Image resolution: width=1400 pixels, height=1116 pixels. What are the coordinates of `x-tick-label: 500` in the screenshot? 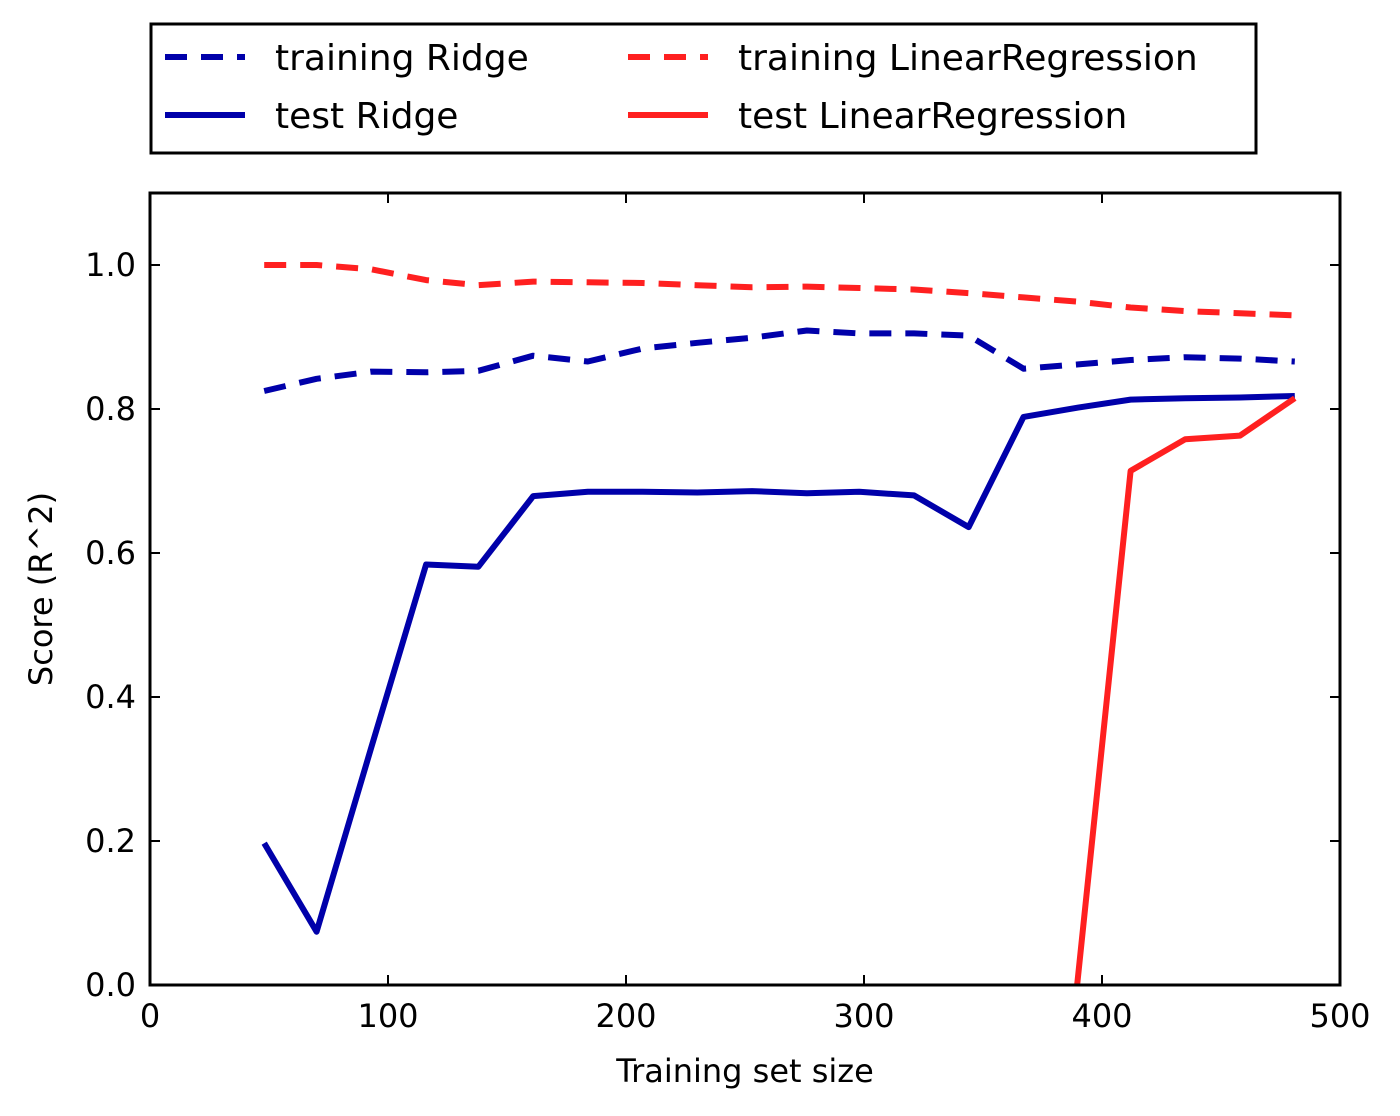 It's located at (1339, 1016).